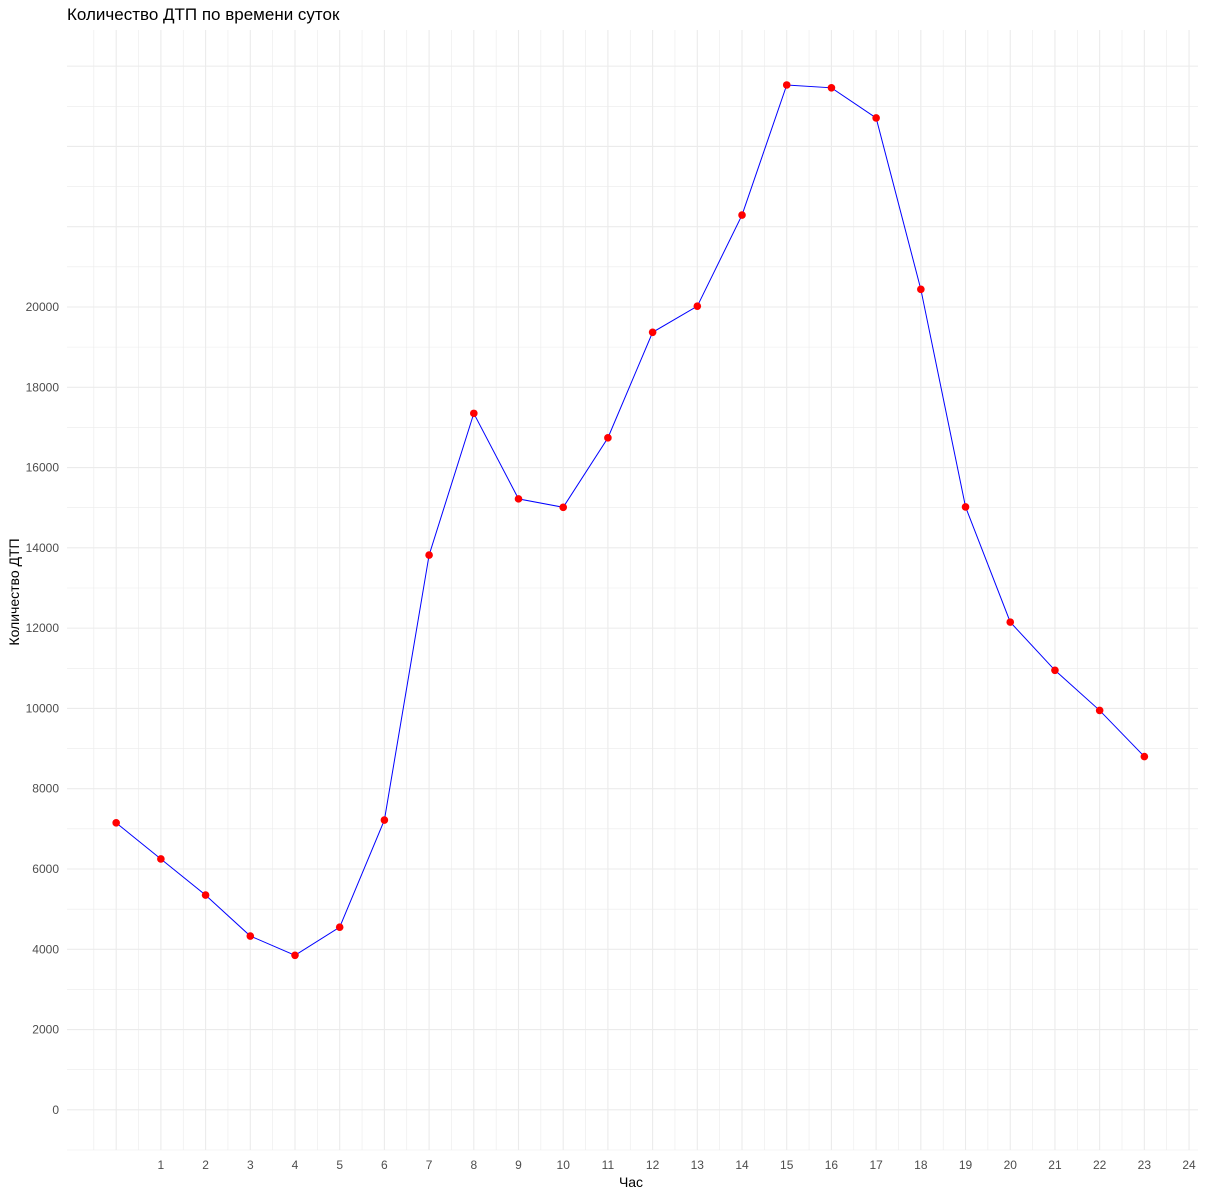 The width and height of the screenshot is (1205, 1197). Describe the element at coordinates (698, 1165) in the screenshot. I see `x-tick-label: 13` at that location.